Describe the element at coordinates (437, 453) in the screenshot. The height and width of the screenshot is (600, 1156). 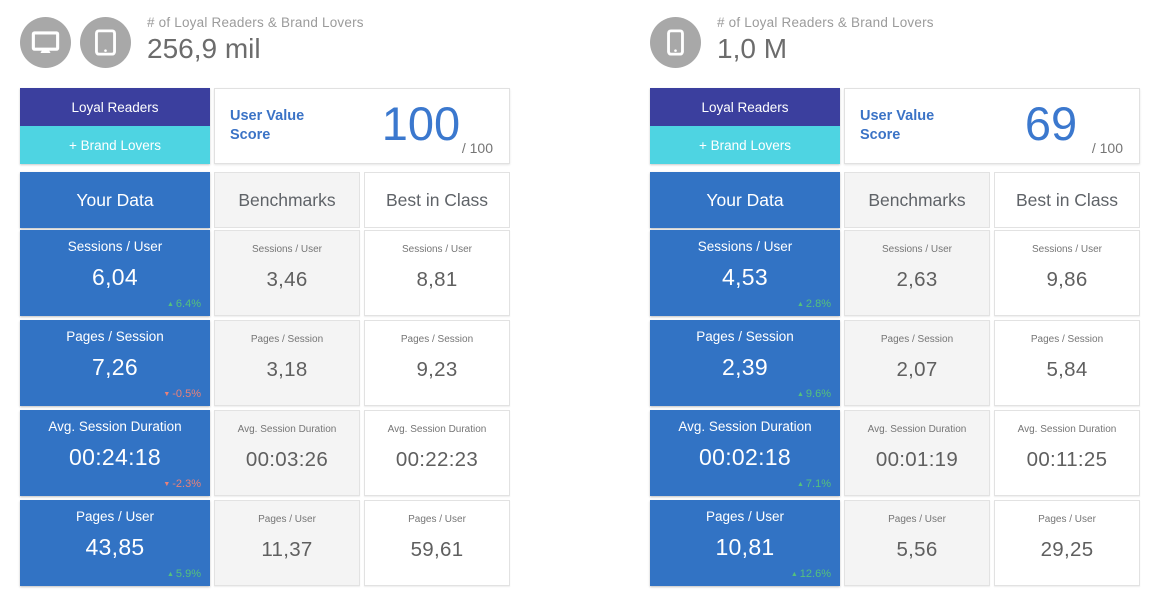
I see `best-in-class-cell: Avg. Session Duration 00:22:23` at that location.